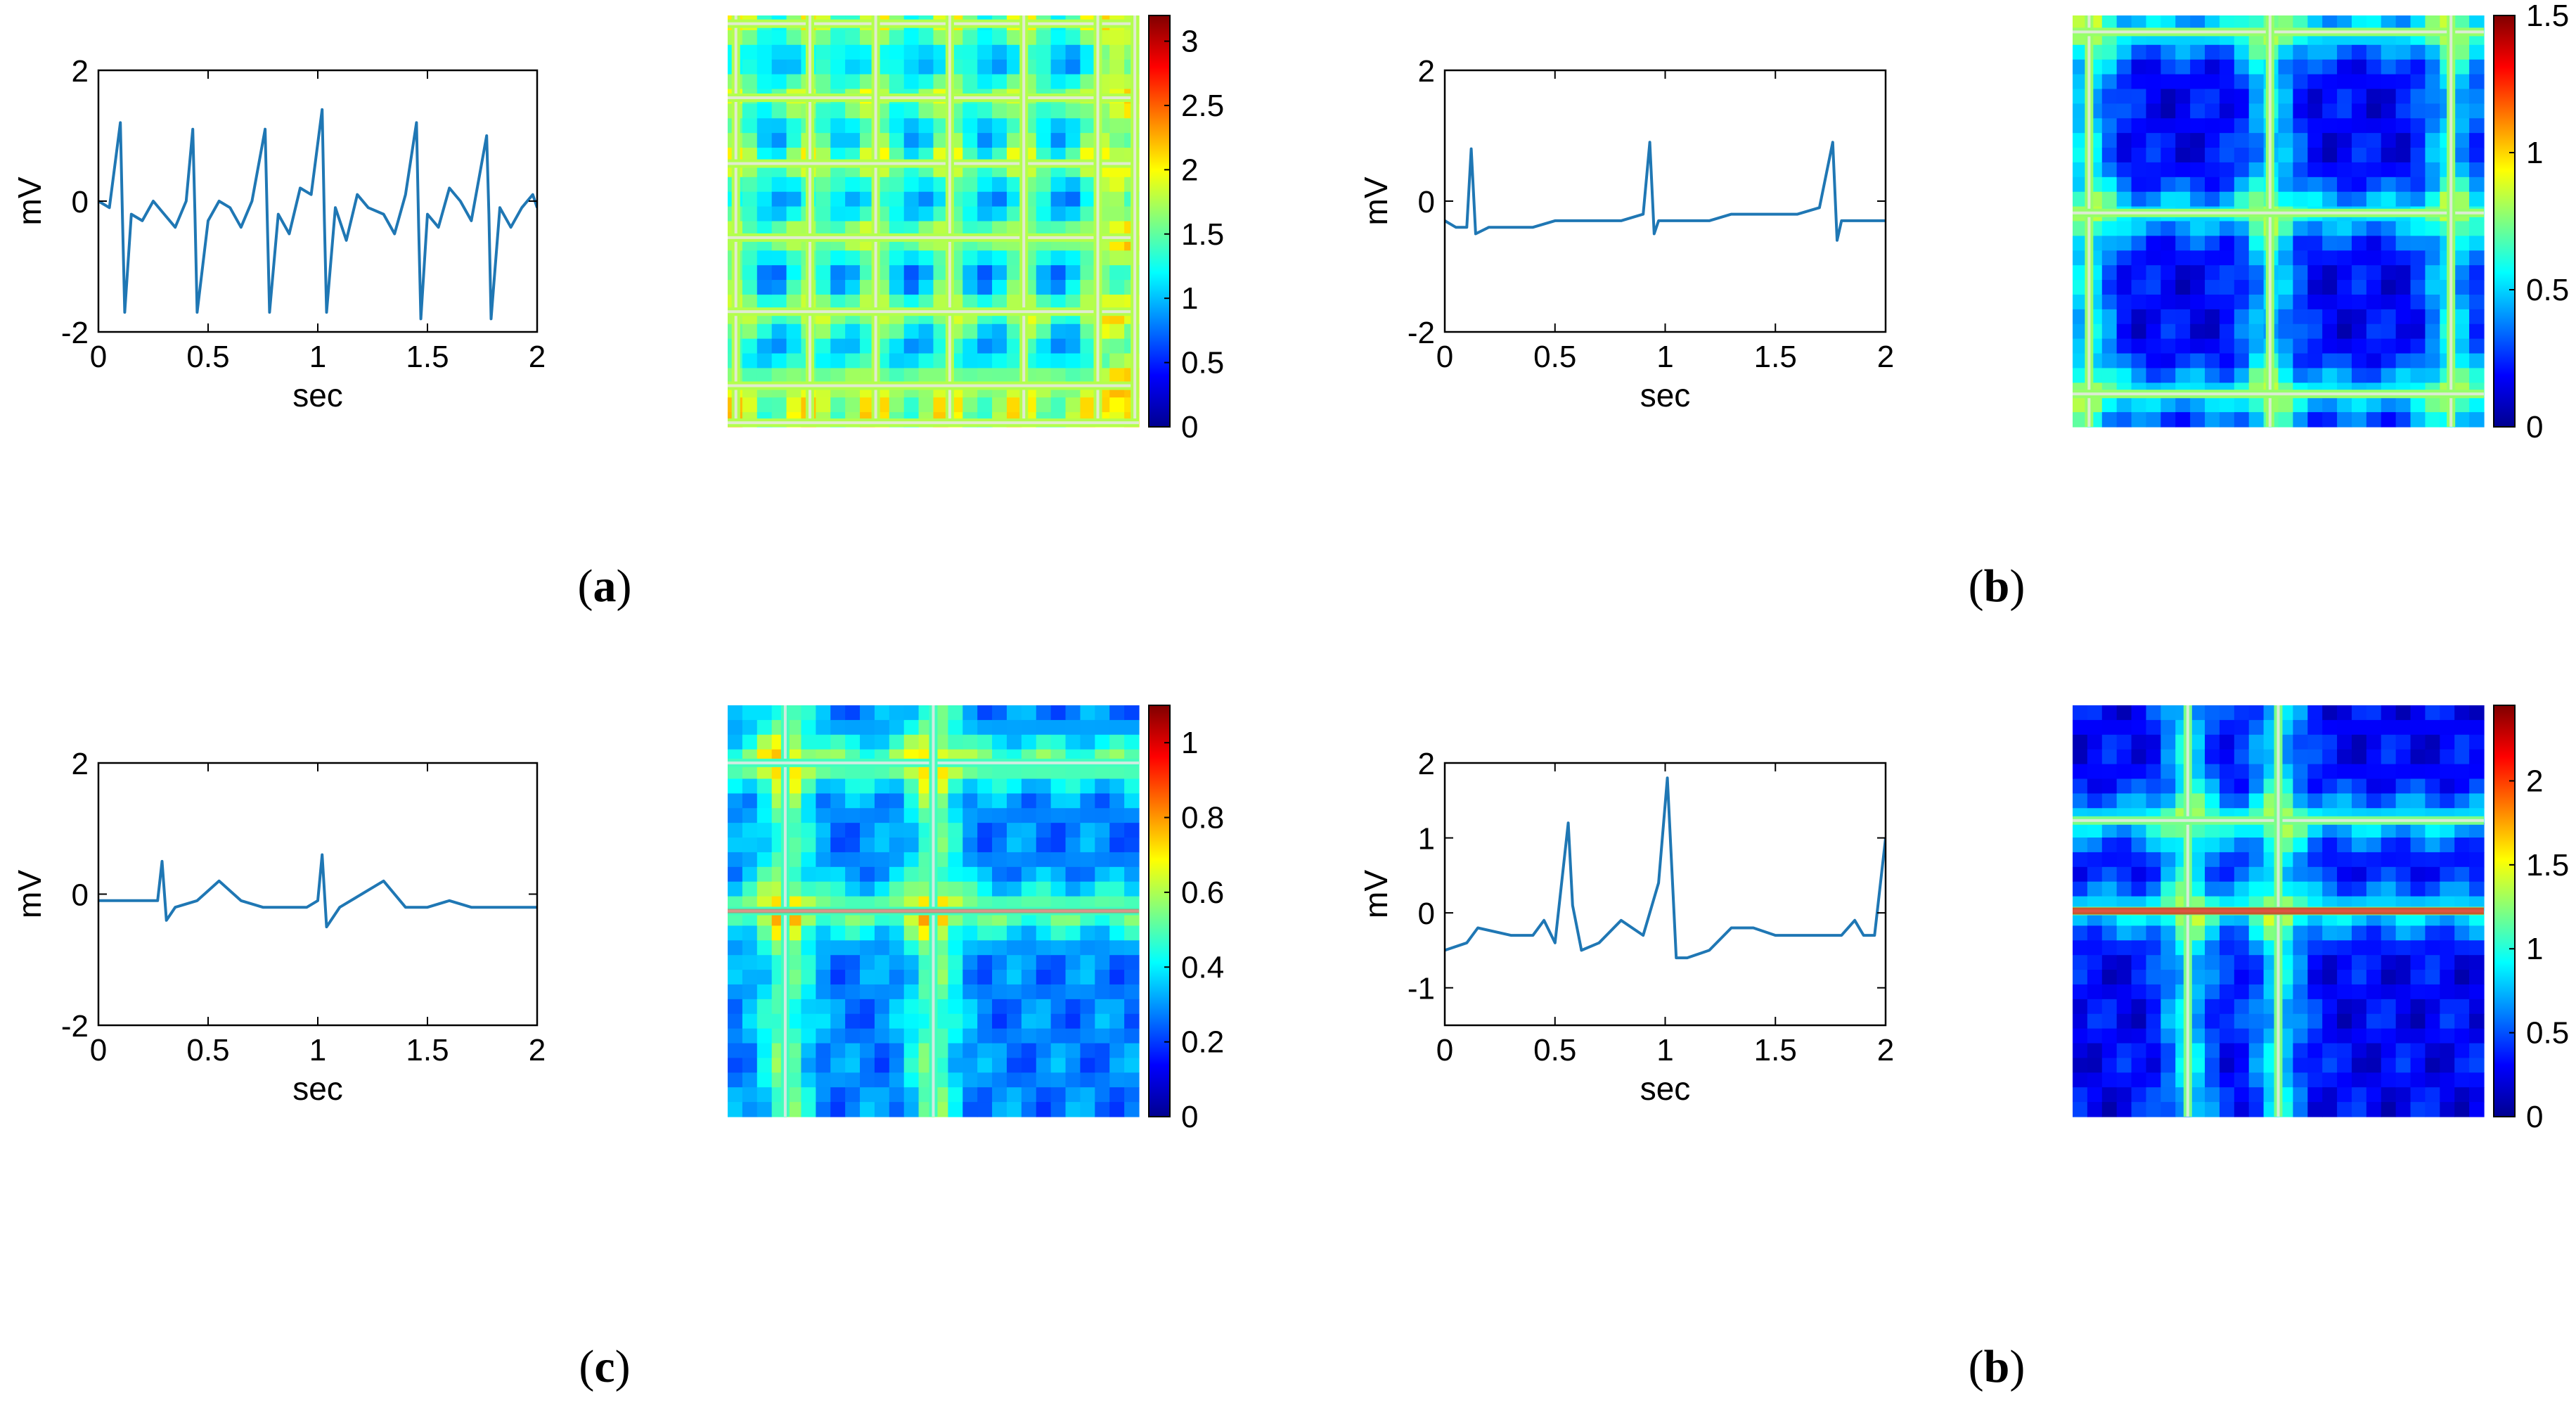 This screenshot has height=1405, width=2576. Describe the element at coordinates (1664, 1050) in the screenshot. I see `x-tick-label: 1` at that location.